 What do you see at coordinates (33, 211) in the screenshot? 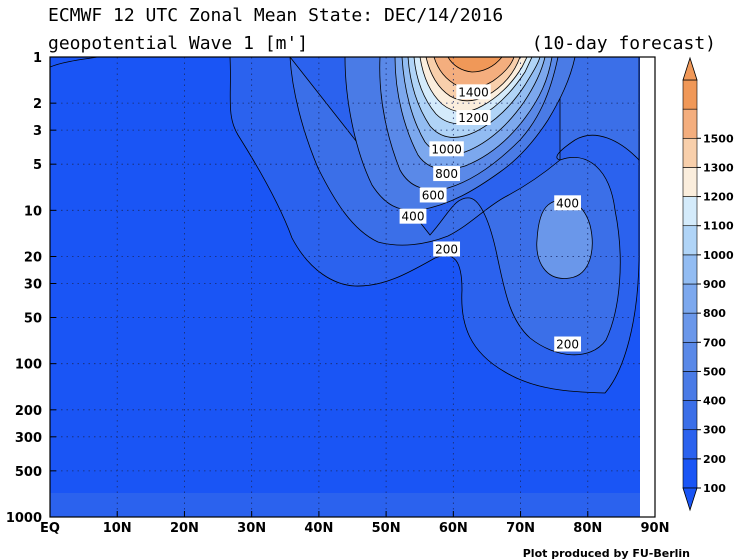
I see `y-tick-label: 10` at bounding box center [33, 211].